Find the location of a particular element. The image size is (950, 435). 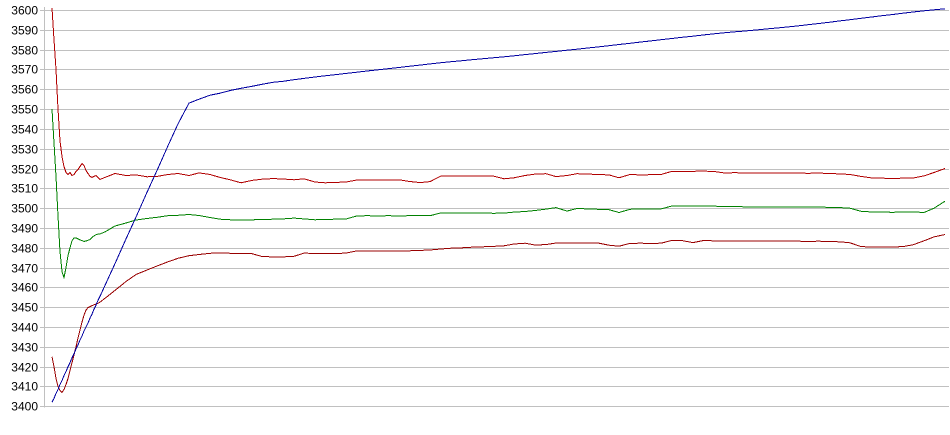

y-axis-tick-label: 3550 is located at coordinates (24, 110).